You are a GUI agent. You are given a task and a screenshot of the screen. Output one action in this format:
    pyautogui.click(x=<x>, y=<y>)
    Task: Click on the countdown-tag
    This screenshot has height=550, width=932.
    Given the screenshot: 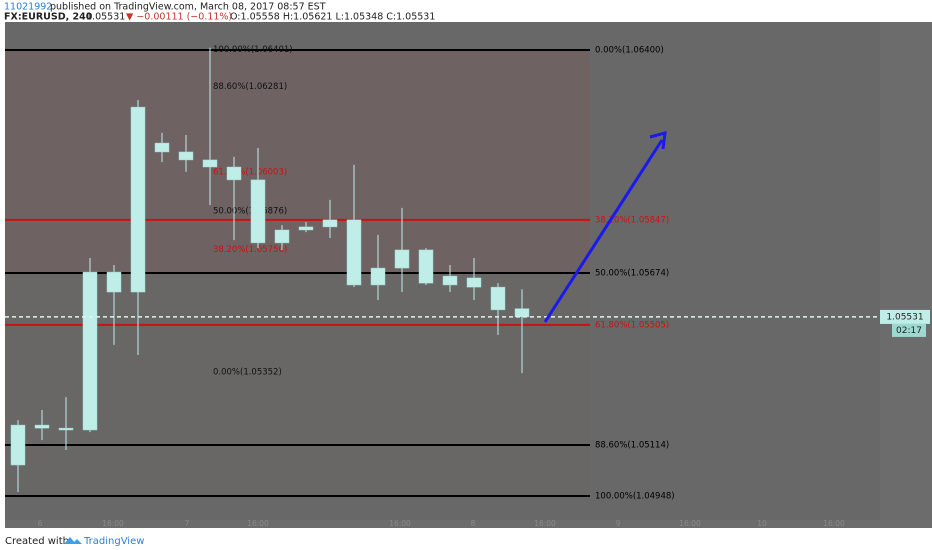 What is the action you would take?
    pyautogui.click(x=909, y=330)
    